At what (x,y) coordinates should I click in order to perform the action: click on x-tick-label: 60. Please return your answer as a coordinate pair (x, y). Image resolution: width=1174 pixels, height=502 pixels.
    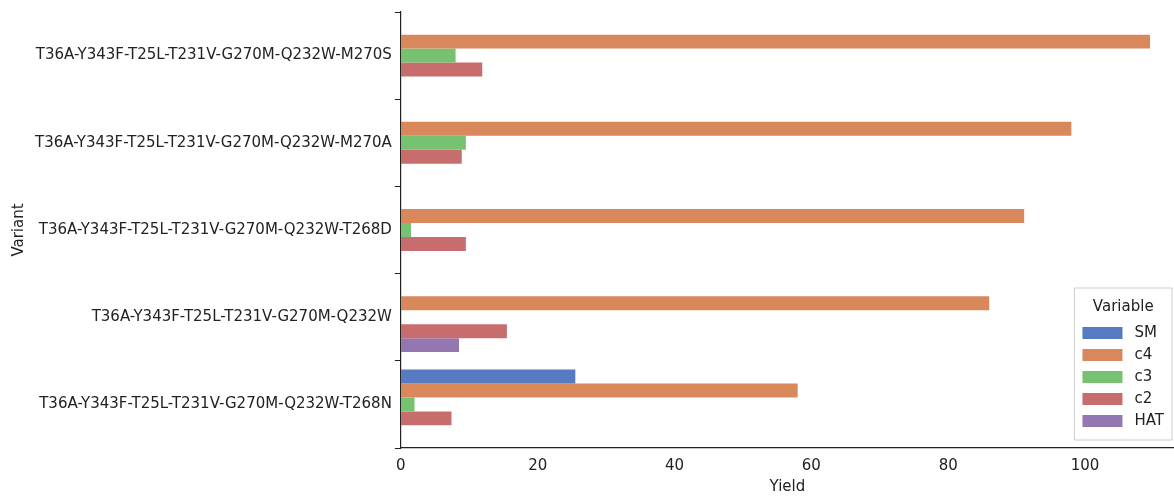
    Looking at the image, I should click on (811, 464).